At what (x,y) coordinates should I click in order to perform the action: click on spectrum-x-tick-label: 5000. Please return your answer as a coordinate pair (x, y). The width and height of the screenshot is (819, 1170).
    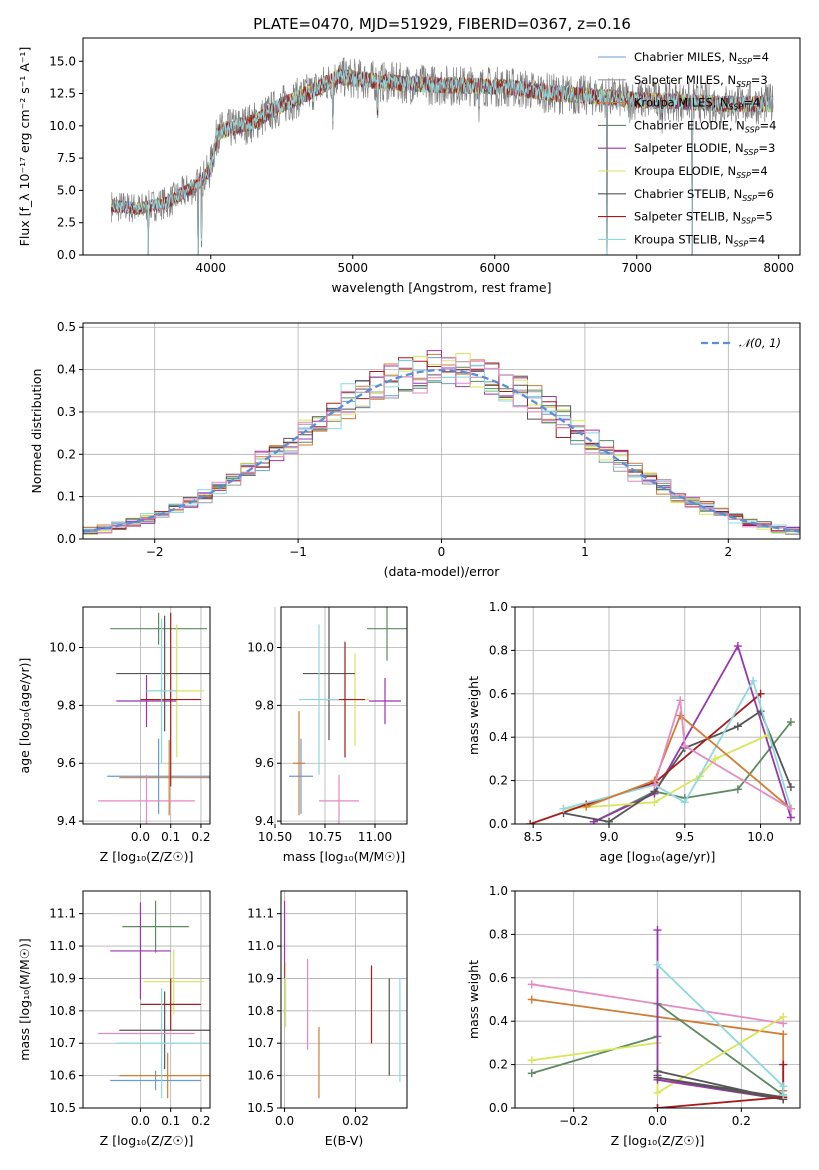
    Looking at the image, I should click on (352, 268).